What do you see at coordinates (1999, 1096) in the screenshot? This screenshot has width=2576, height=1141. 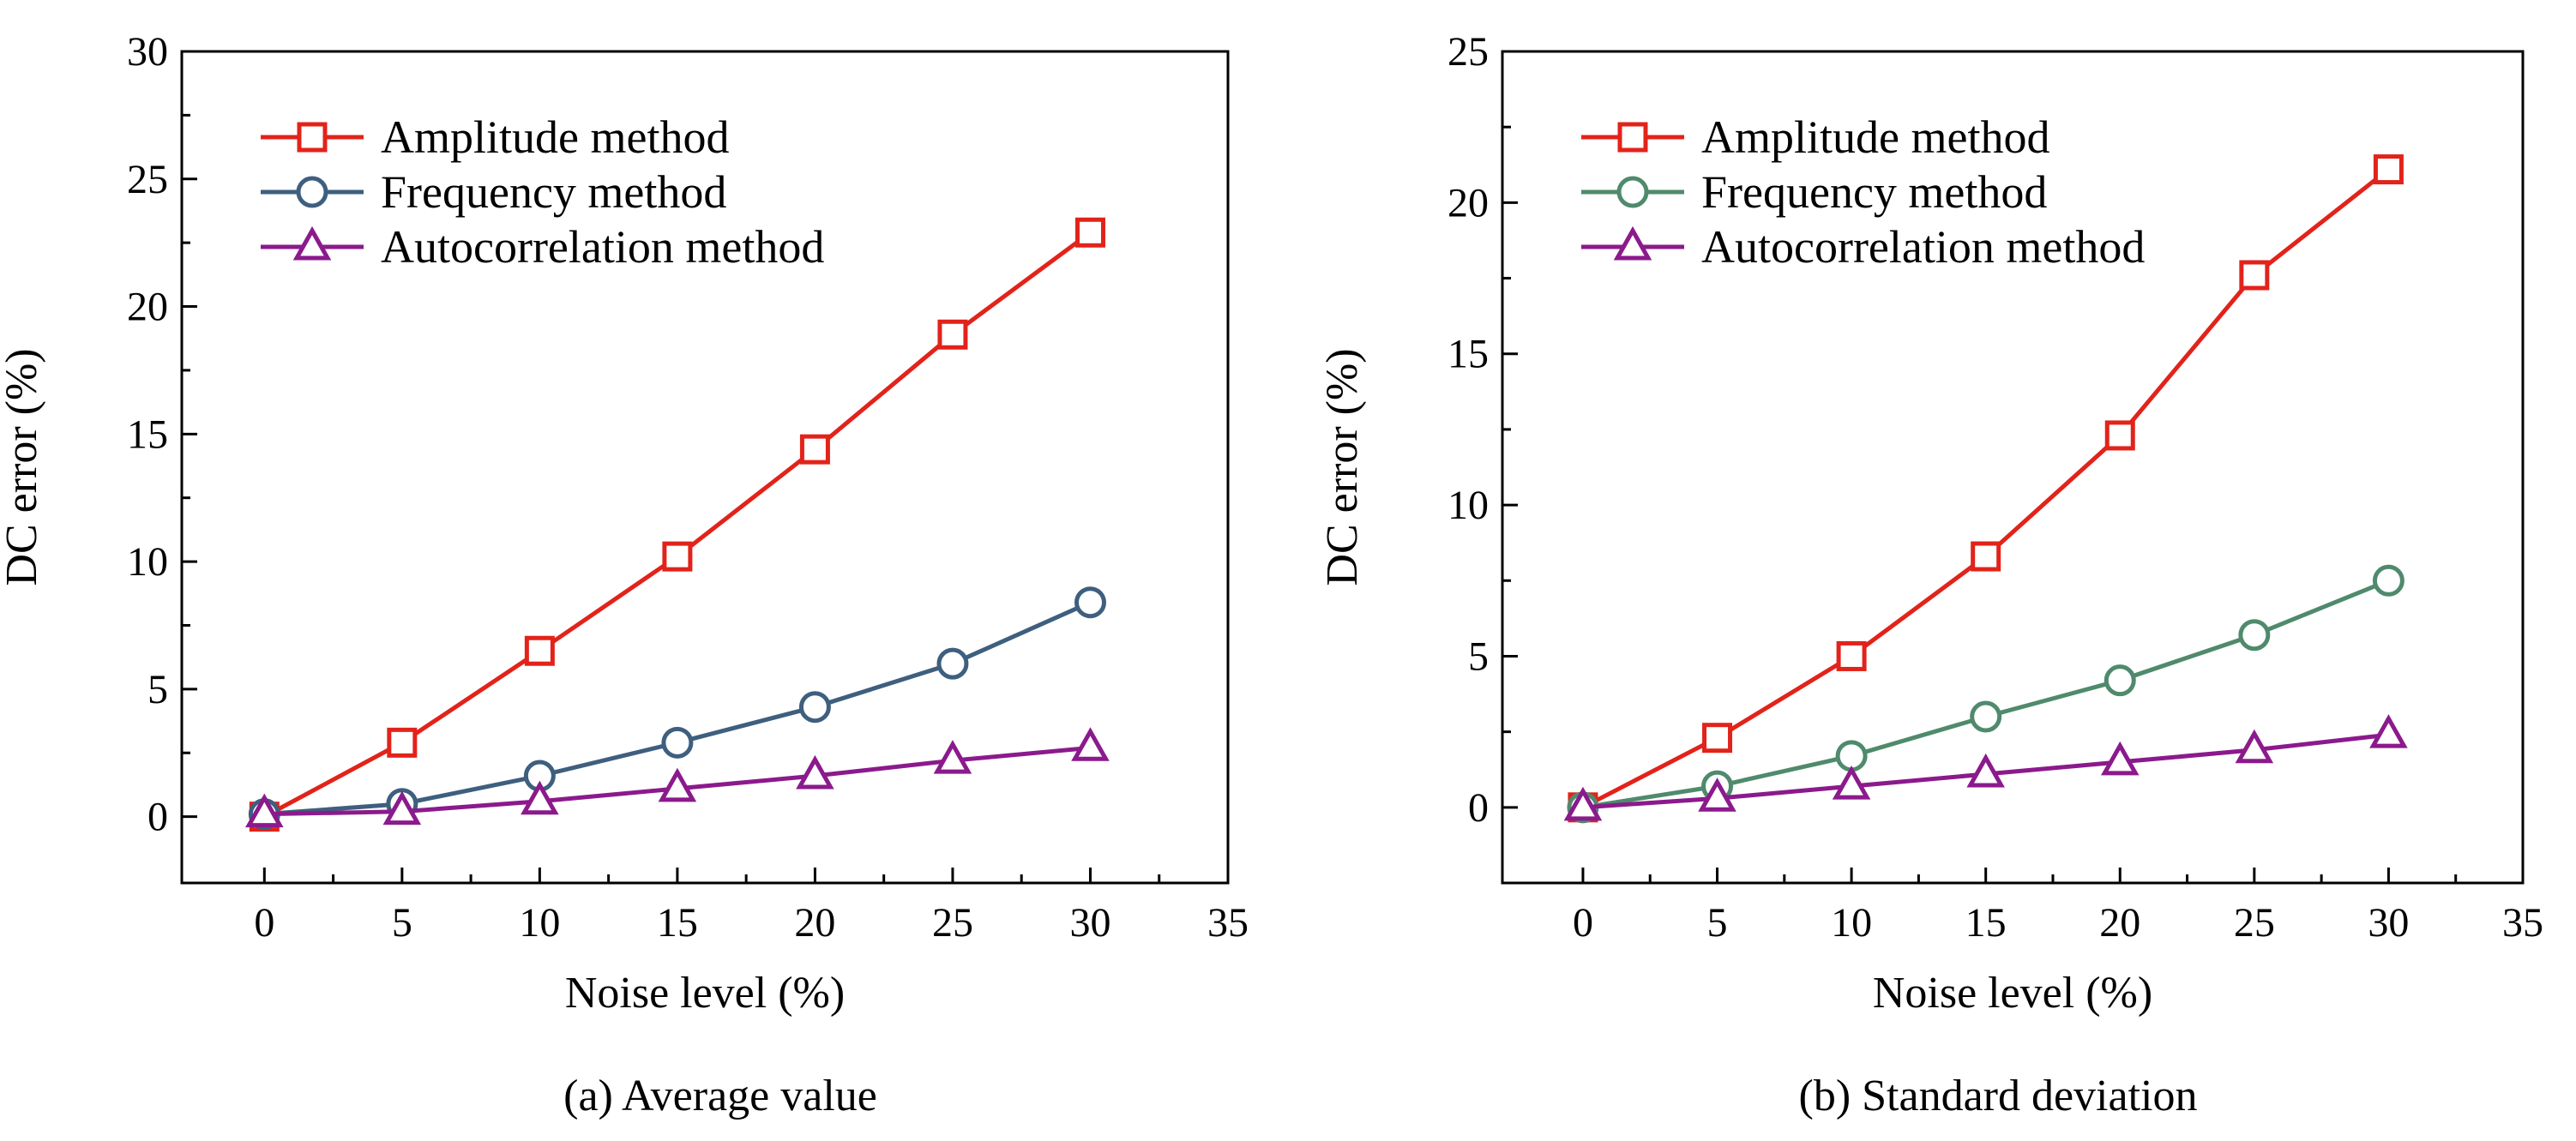 I see `panel-caption: (b) Standard deviation` at bounding box center [1999, 1096].